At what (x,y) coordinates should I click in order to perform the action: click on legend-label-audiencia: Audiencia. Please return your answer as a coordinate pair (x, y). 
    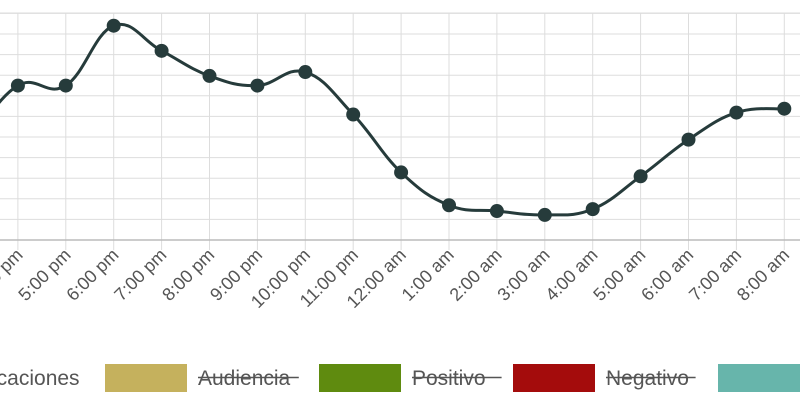
    Looking at the image, I should click on (244, 378).